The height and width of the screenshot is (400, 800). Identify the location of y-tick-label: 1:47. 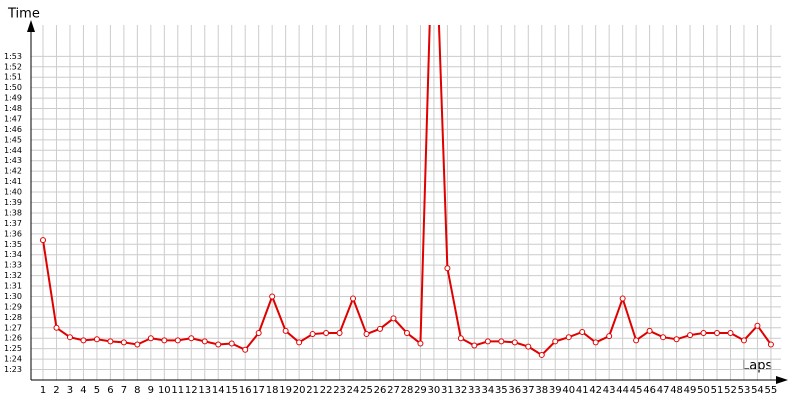
(13, 118).